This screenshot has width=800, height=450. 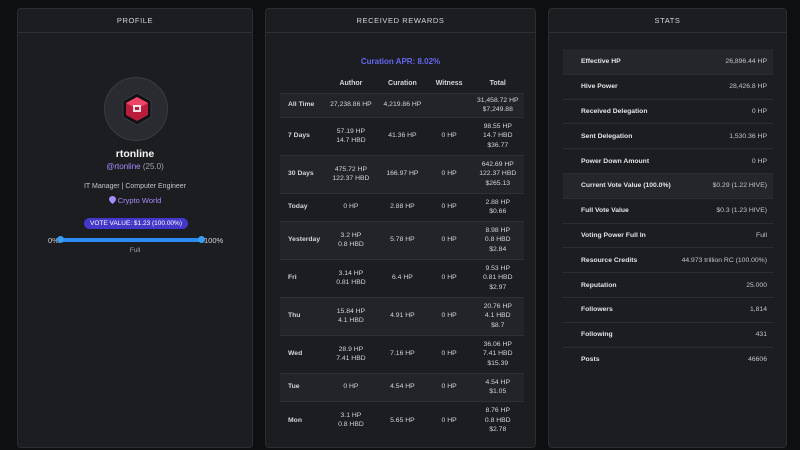 What do you see at coordinates (135, 21) in the screenshot?
I see `profile-header: PROFILE` at bounding box center [135, 21].